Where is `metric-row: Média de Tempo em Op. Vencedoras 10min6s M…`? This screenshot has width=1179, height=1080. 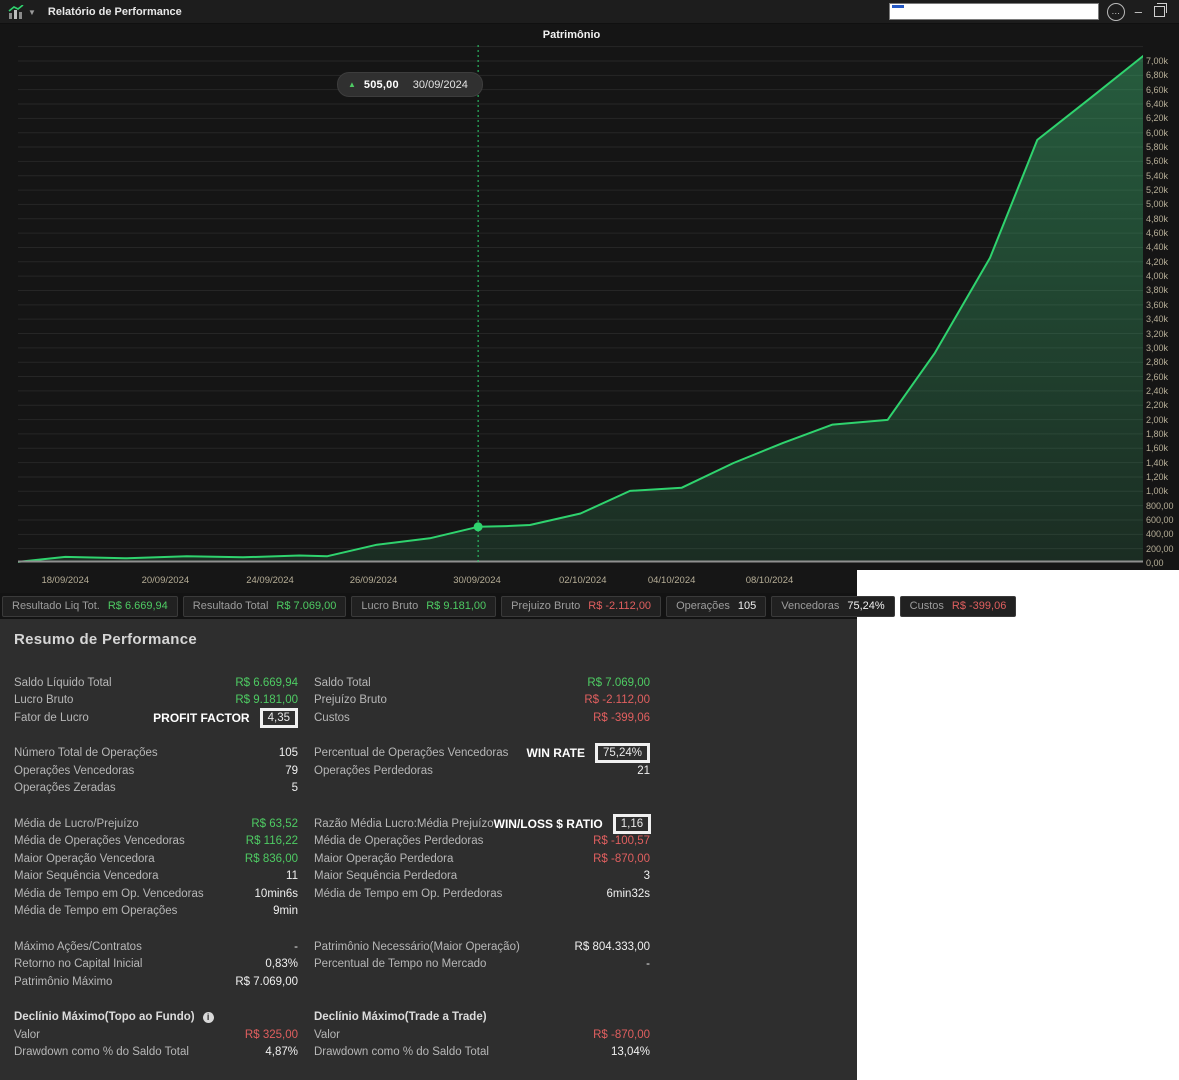 metric-row: Média de Tempo em Op. Vencedoras 10min6s M… is located at coordinates (435, 894).